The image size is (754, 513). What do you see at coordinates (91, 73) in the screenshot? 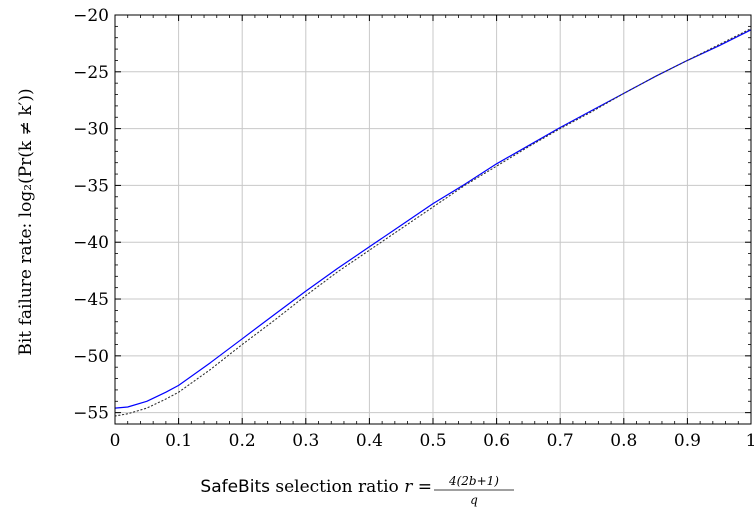
I see `y-tick-label: −25` at bounding box center [91, 73].